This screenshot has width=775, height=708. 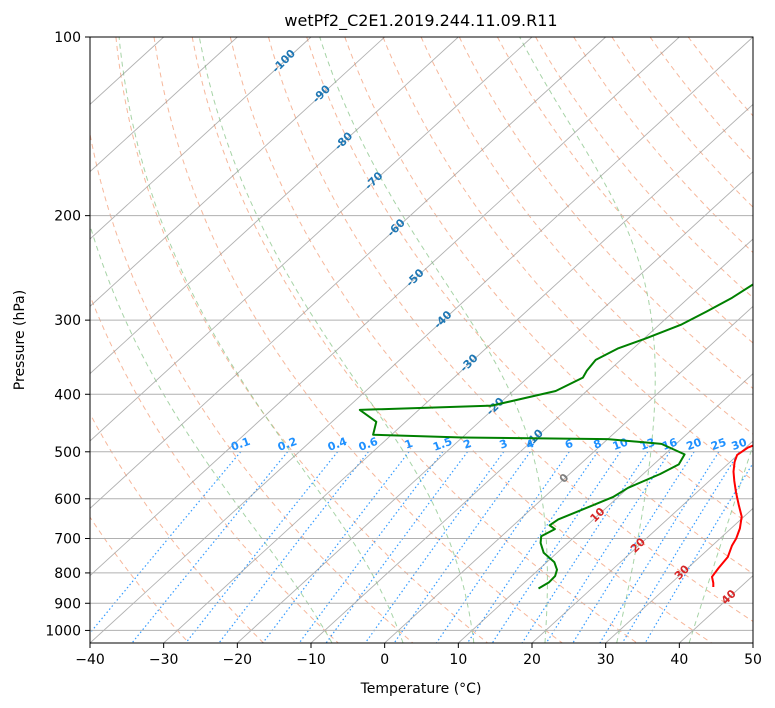 What do you see at coordinates (164, 660) in the screenshot?
I see `x-tick-label: −30` at bounding box center [164, 660].